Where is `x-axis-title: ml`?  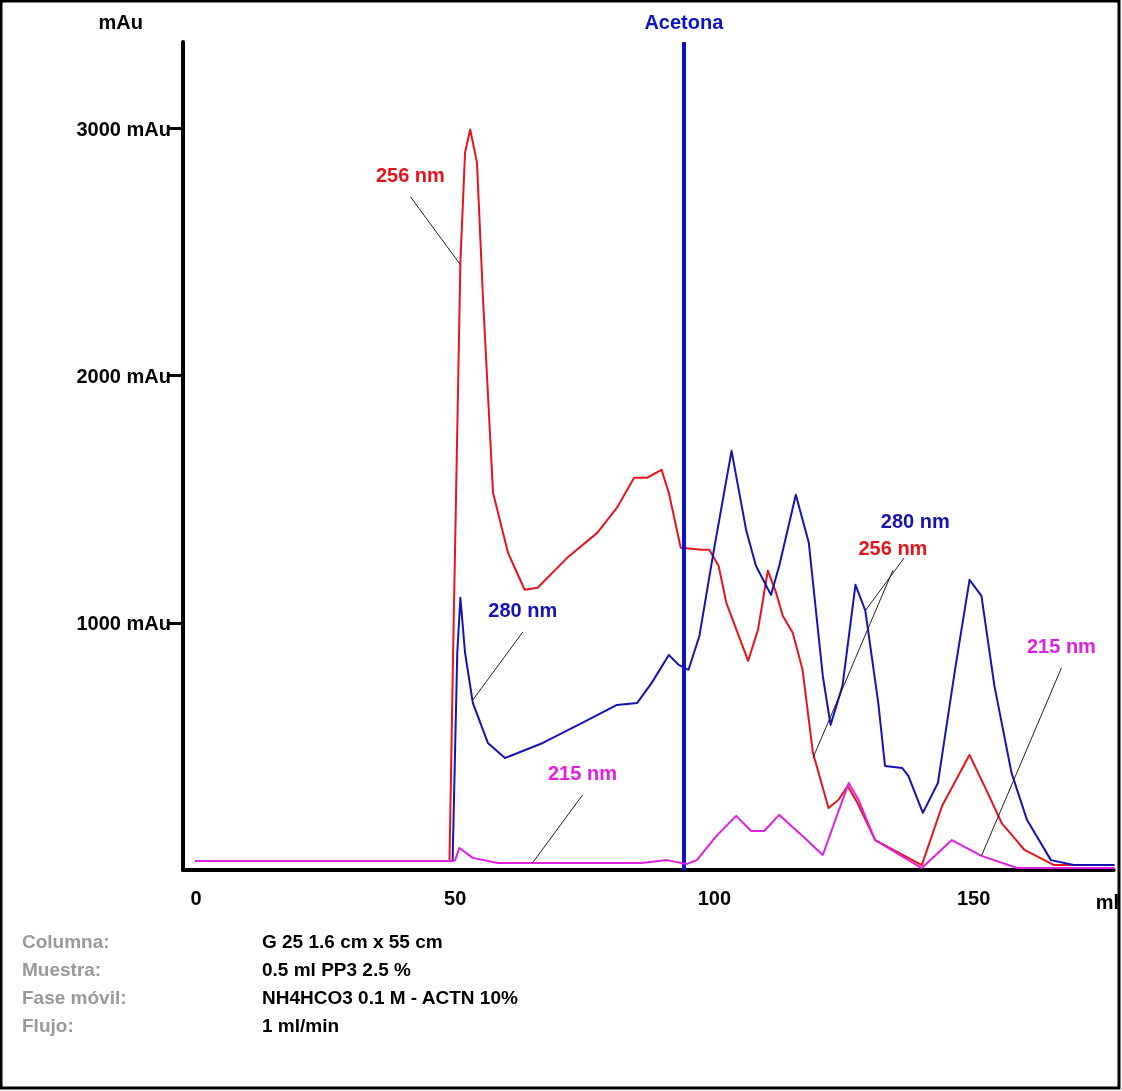 x-axis-title: ml is located at coordinates (1107, 902).